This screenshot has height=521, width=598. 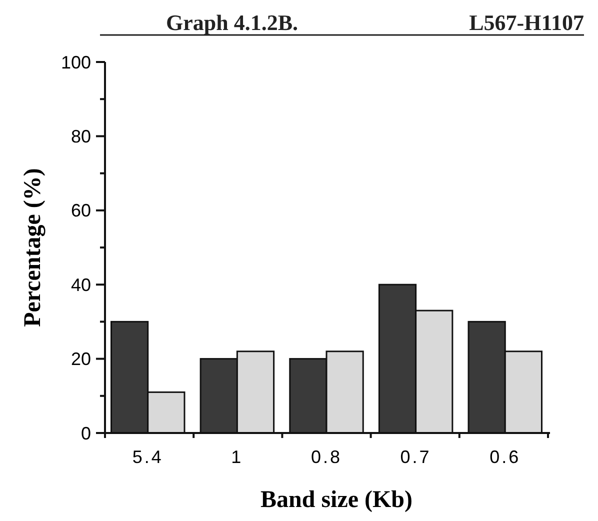 I want to click on y-tick-label: 0, so click(x=85, y=433).